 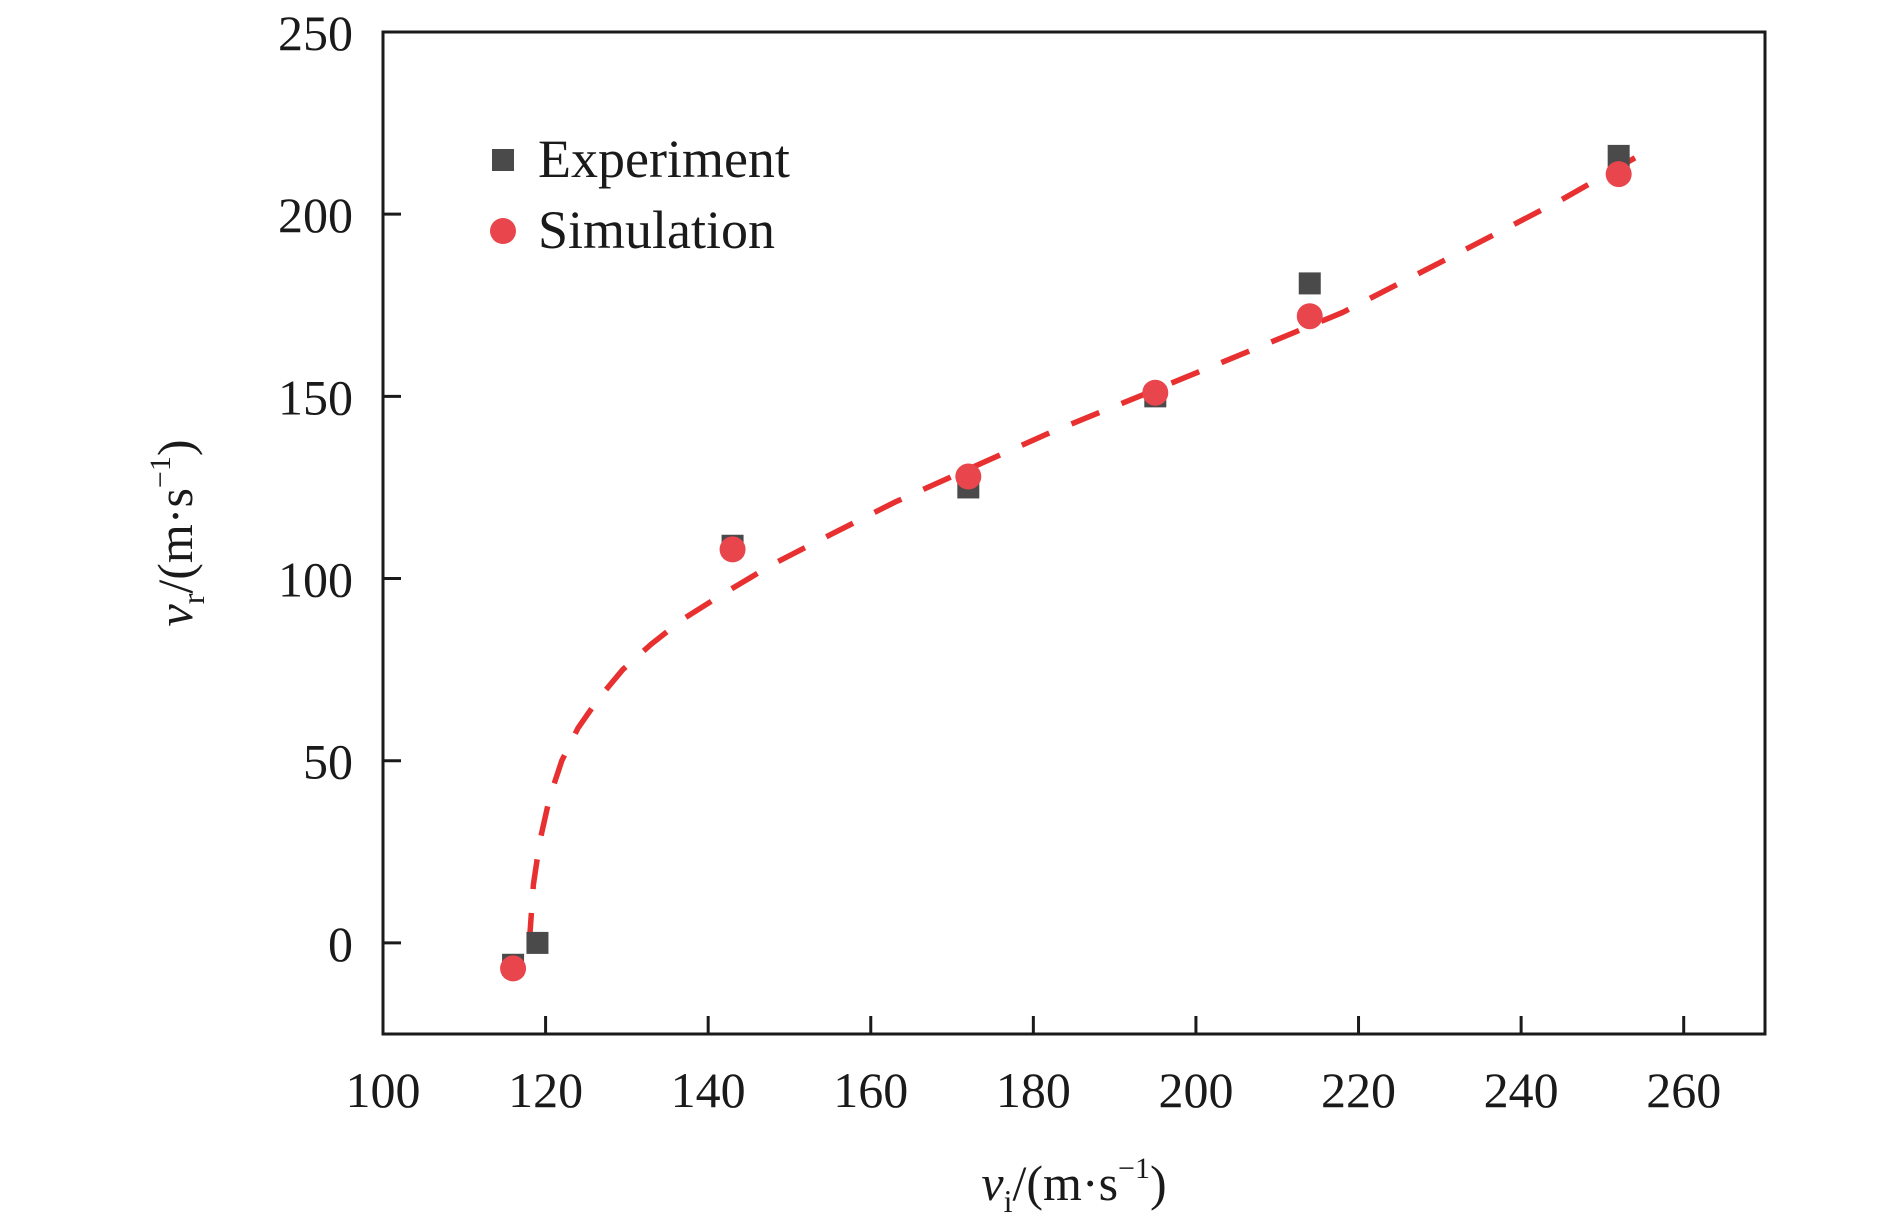 I want to click on legend-label-simulation: Simulation, so click(x=656, y=230).